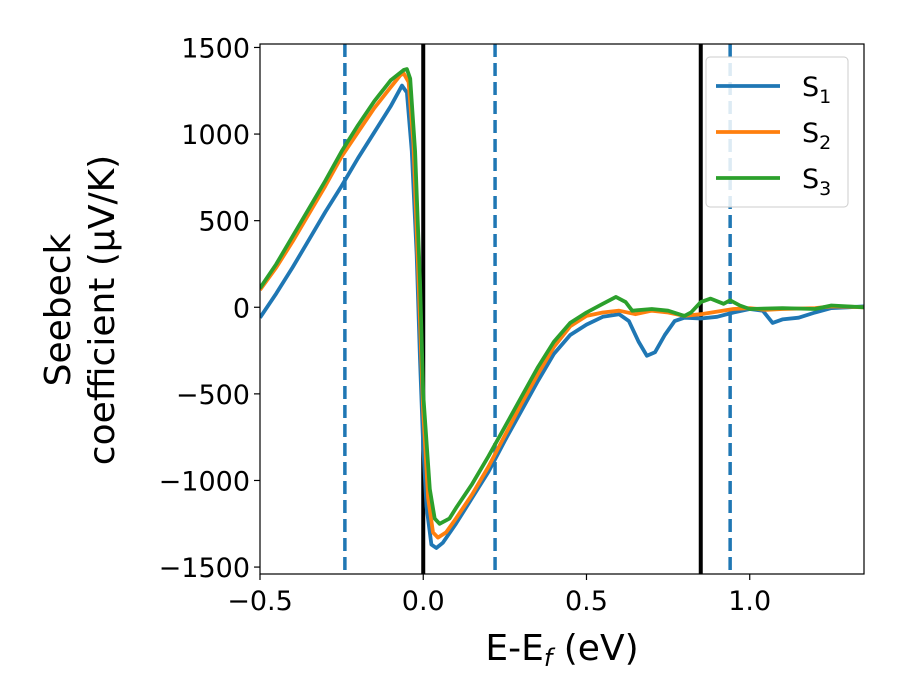 Image resolution: width=900 pixels, height=700 pixels. What do you see at coordinates (80, 310) in the screenshot?
I see `y-axis-title: Seebeck coefficient (µV/K)` at bounding box center [80, 310].